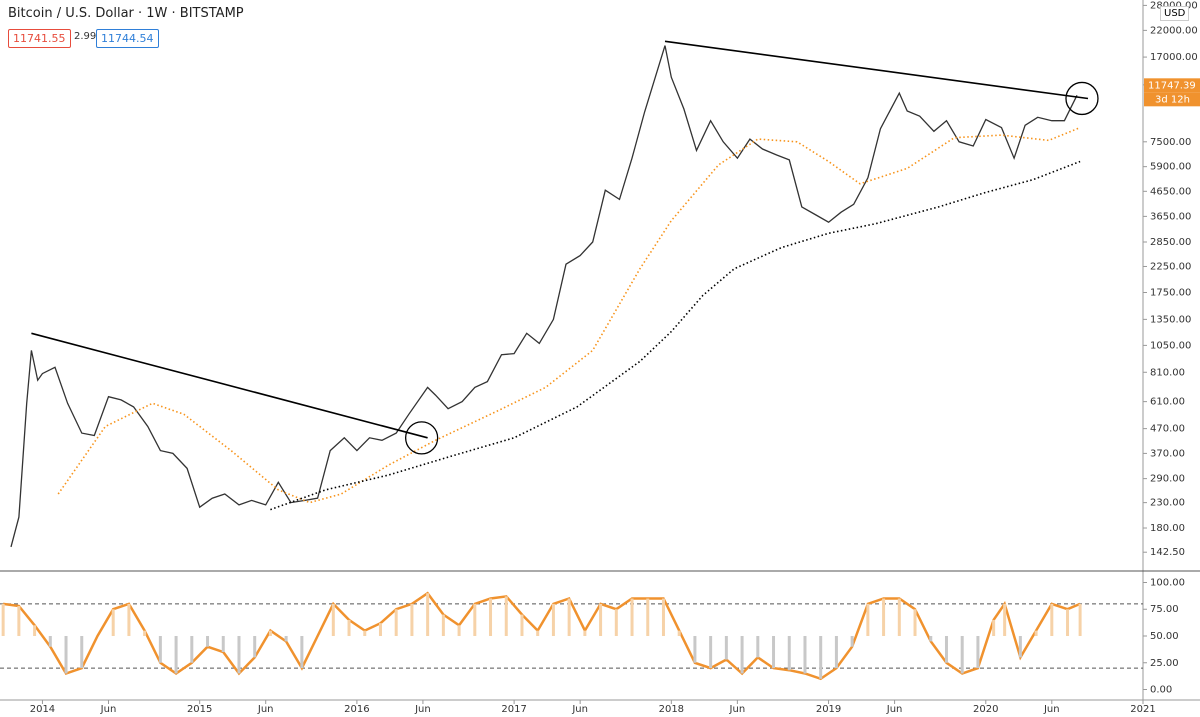 The width and height of the screenshot is (1200, 717). Describe the element at coordinates (1170, 216) in the screenshot. I see `y-tick-label: 3650.00` at that location.